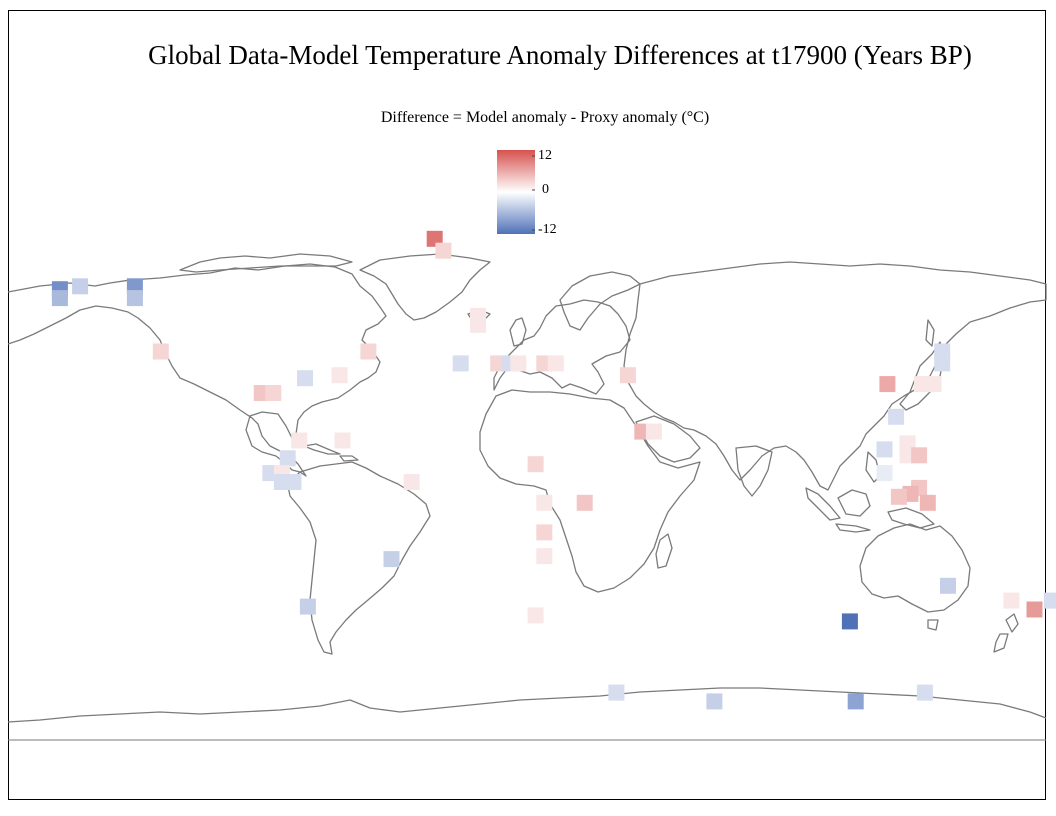 This screenshot has height=816, width=1056. Describe the element at coordinates (823, 504) in the screenshot. I see `coastline-sumatra` at that location.